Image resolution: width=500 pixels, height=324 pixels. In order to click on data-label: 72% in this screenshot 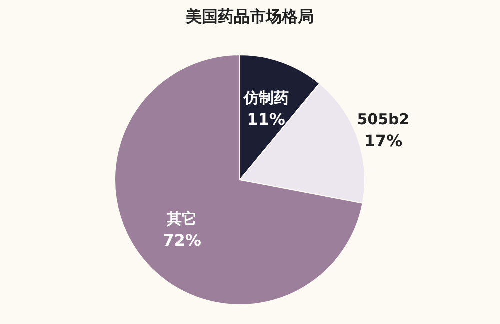, I will do `click(182, 240)`.